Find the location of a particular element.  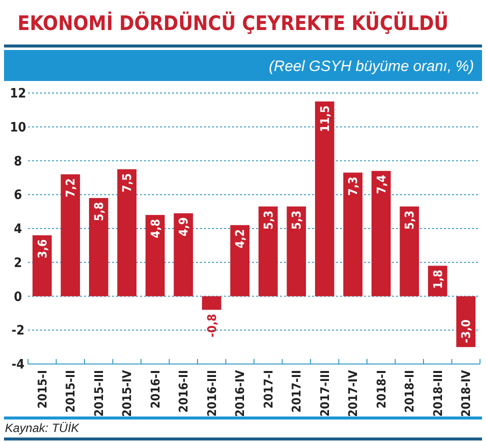

x-tick-label: 2017-IV is located at coordinates (353, 393).